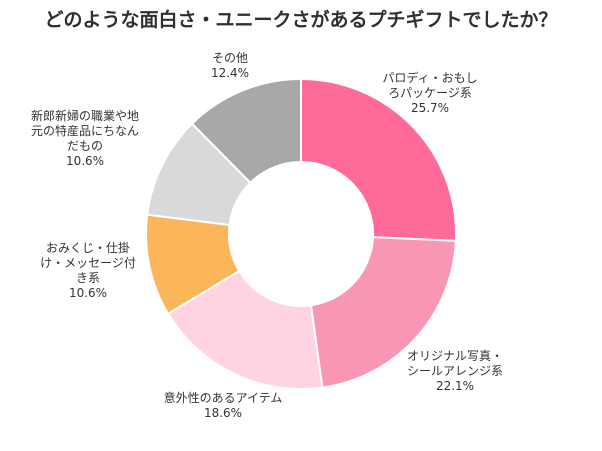  I want to click on slice-value-1: 25.7%, so click(430, 108).